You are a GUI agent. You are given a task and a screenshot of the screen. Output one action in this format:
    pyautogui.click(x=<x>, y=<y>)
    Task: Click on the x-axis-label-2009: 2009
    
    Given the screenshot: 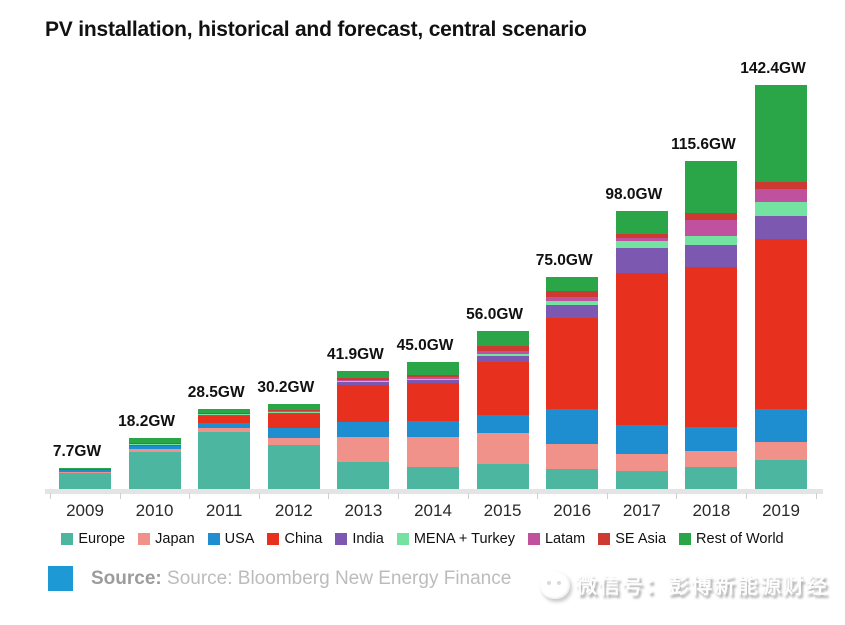 What is the action you would take?
    pyautogui.click(x=85, y=510)
    